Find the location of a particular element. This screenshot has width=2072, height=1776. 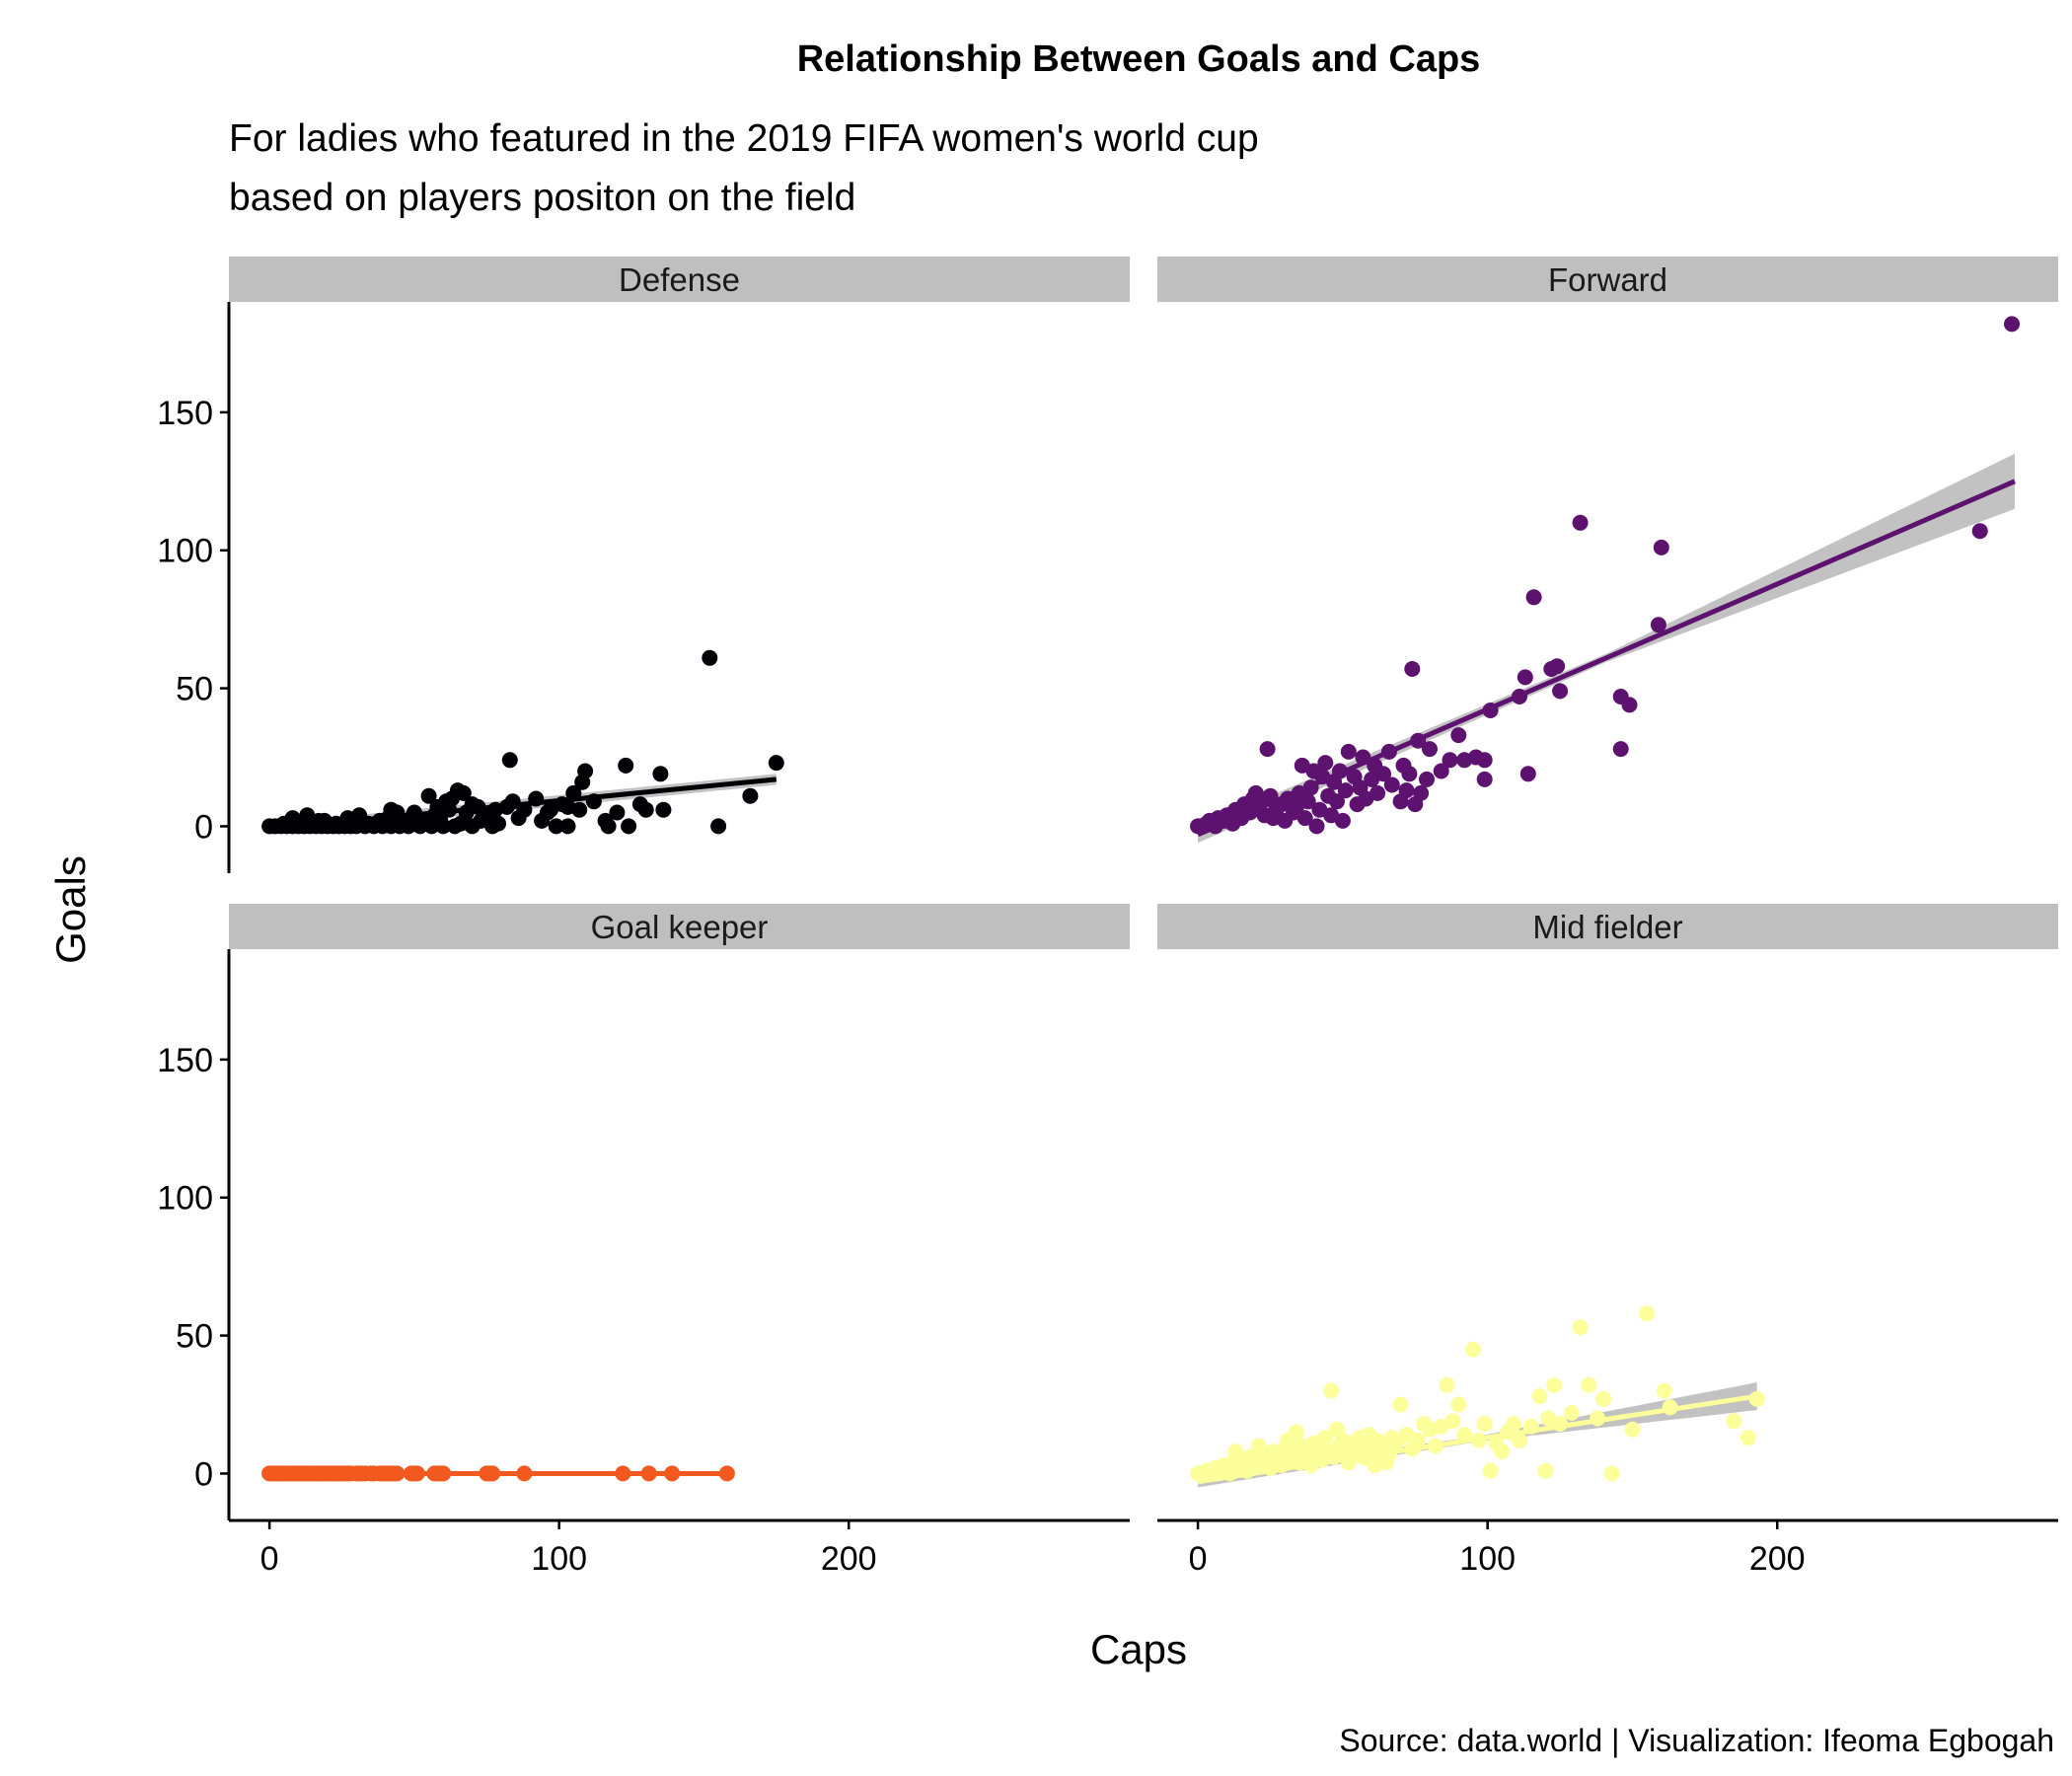

strip-forward is located at coordinates (1608, 279).